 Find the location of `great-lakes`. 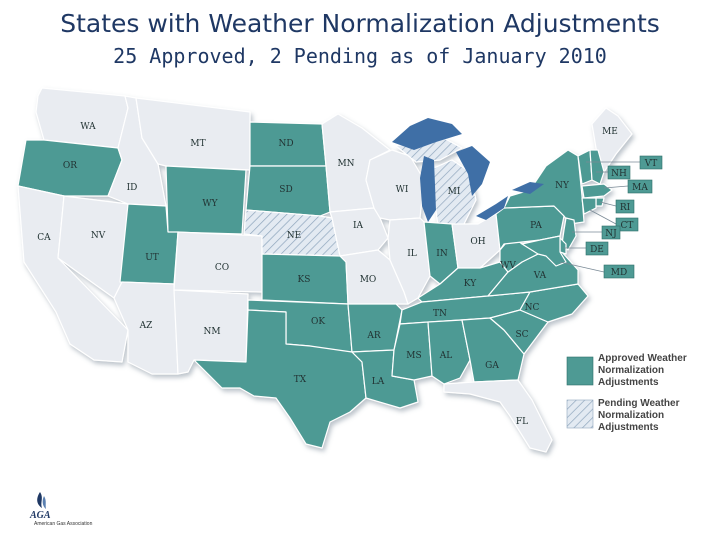

great-lakes is located at coordinates (468, 170).